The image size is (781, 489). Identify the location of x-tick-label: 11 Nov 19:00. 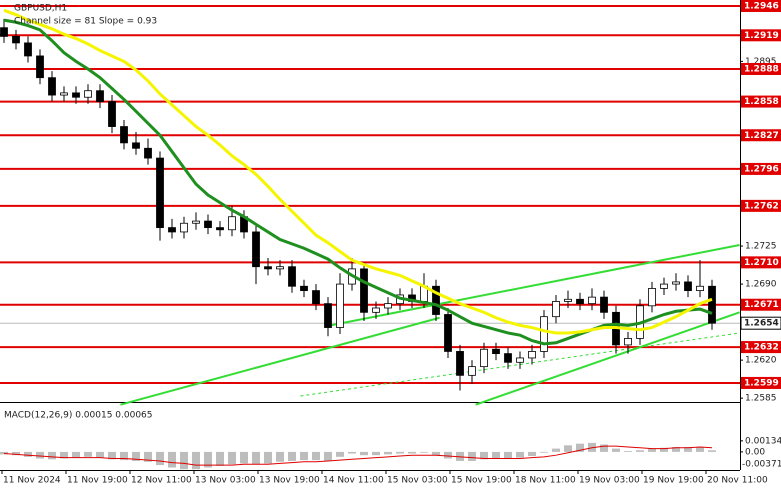
(97, 481).